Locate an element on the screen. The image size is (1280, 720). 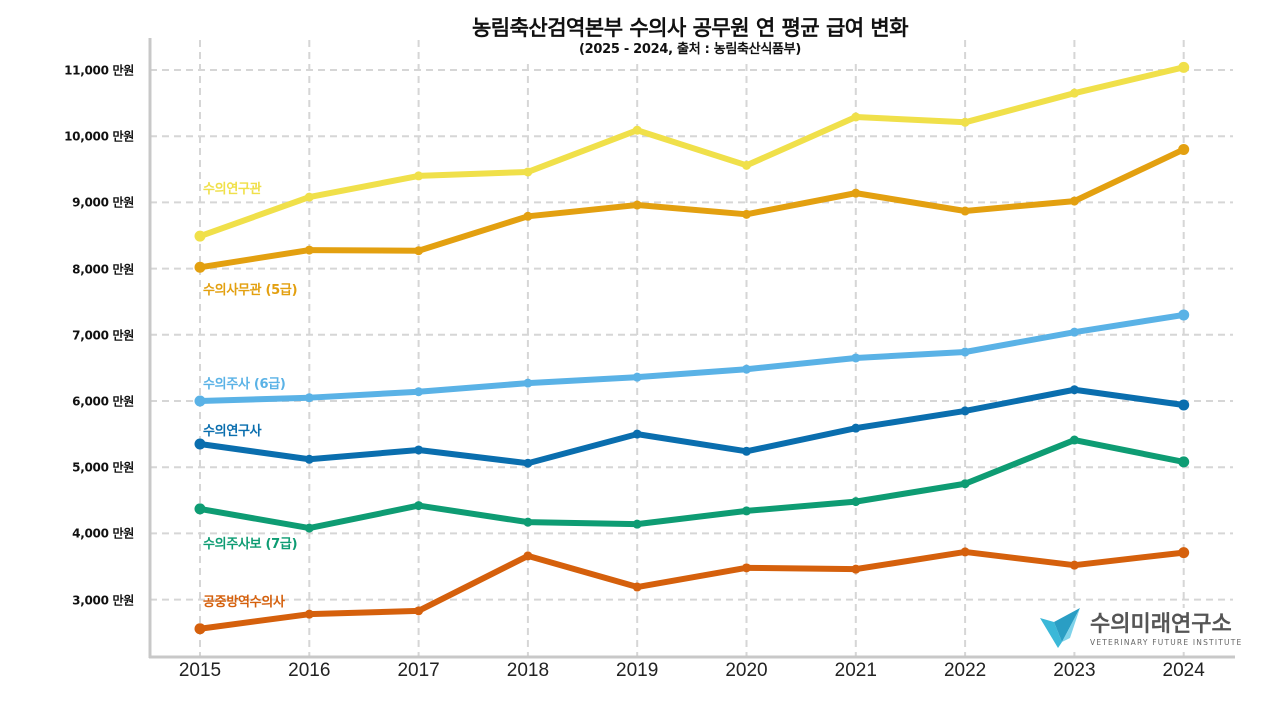
y-tick-label: 6,000 만원 is located at coordinates (103, 401).